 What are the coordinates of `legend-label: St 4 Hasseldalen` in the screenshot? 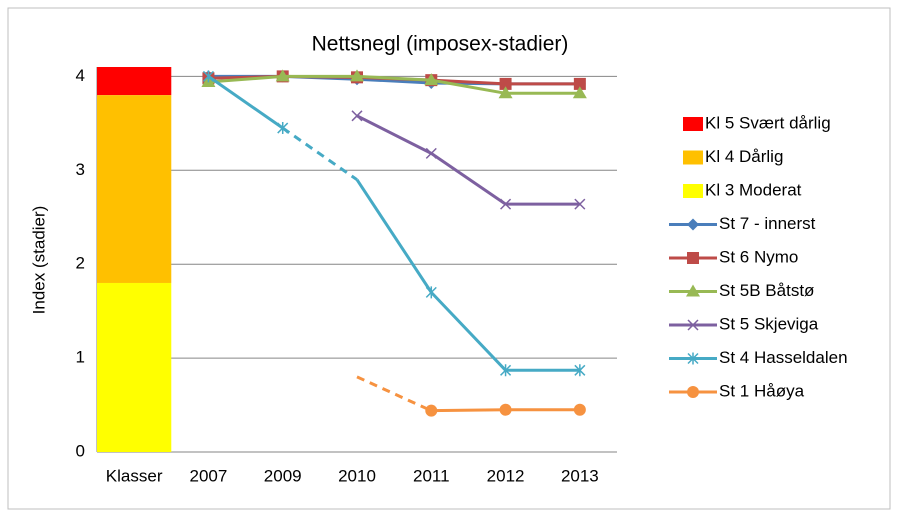 It's located at (783, 357).